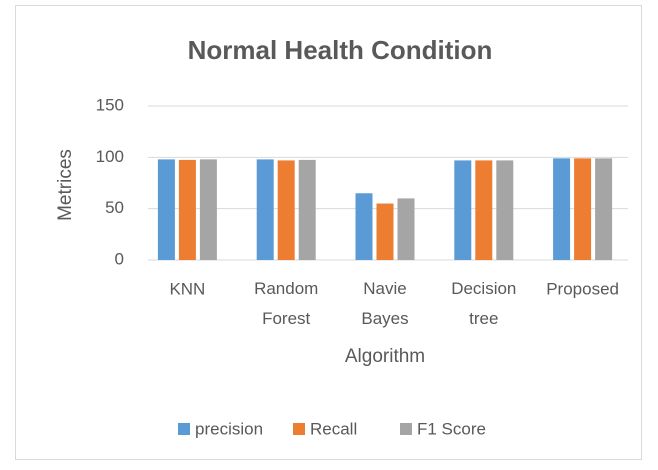  I want to click on legend-label: F1 Score, so click(451, 428).